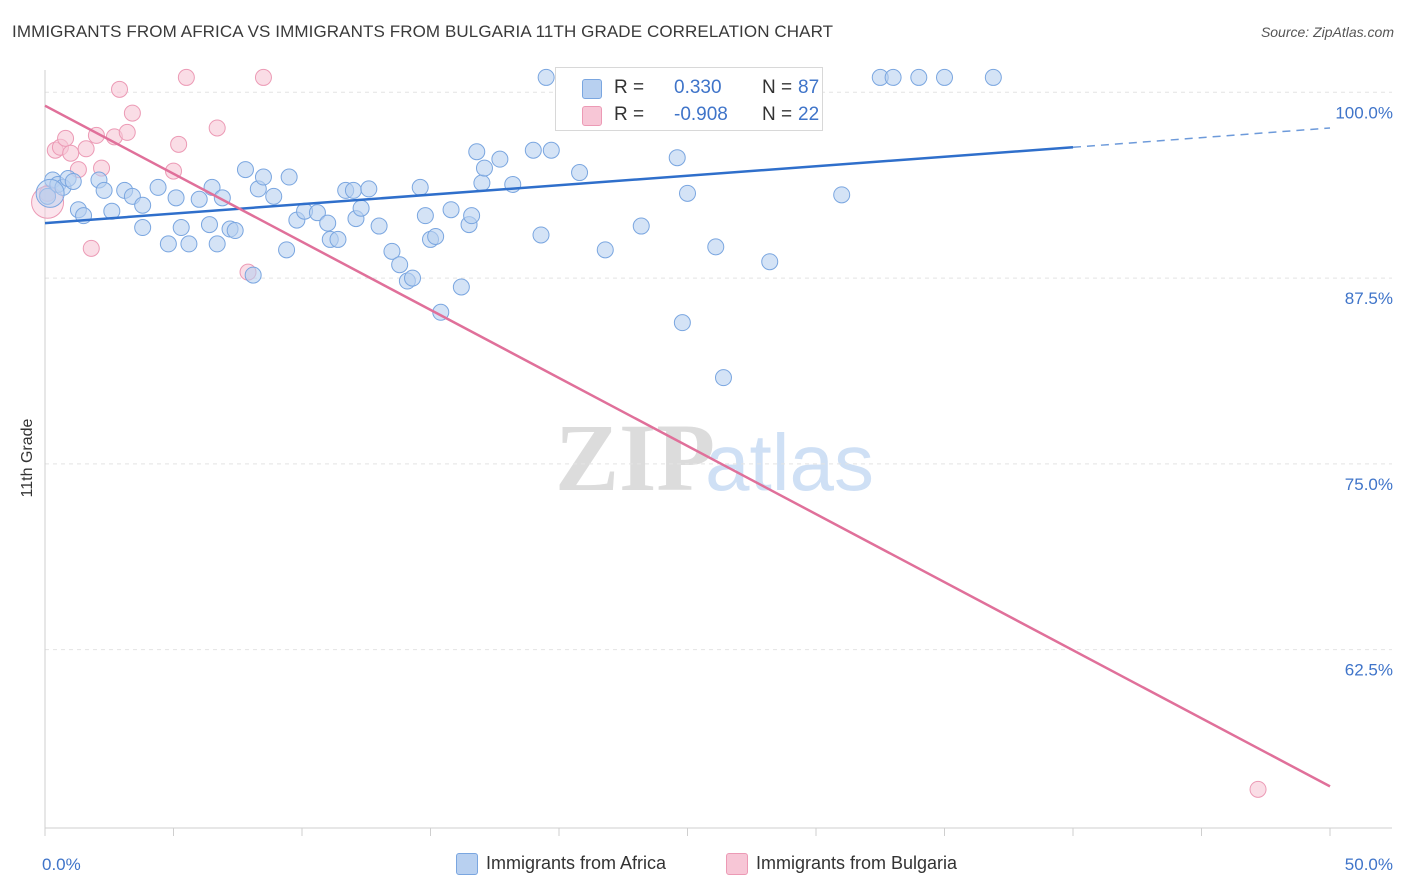  I want to click on legend-n-value-bulgaria: 22, so click(809, 114).